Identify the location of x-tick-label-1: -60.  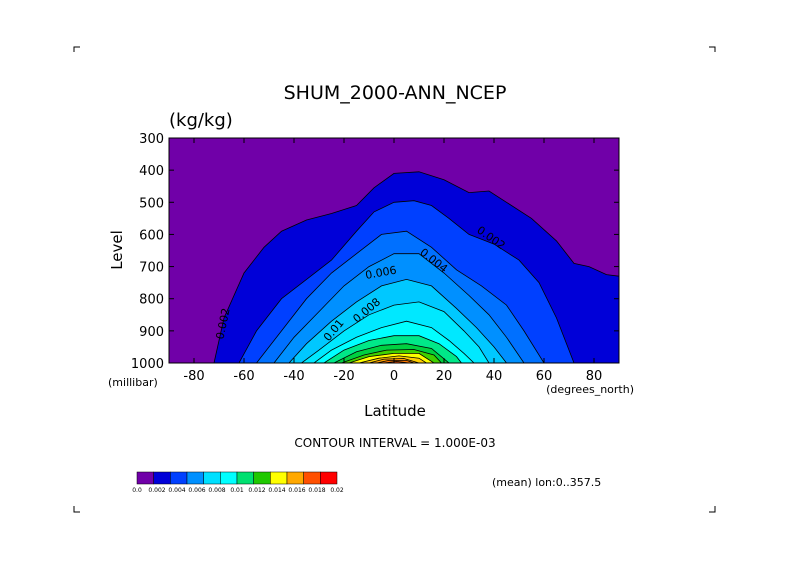
(243, 376).